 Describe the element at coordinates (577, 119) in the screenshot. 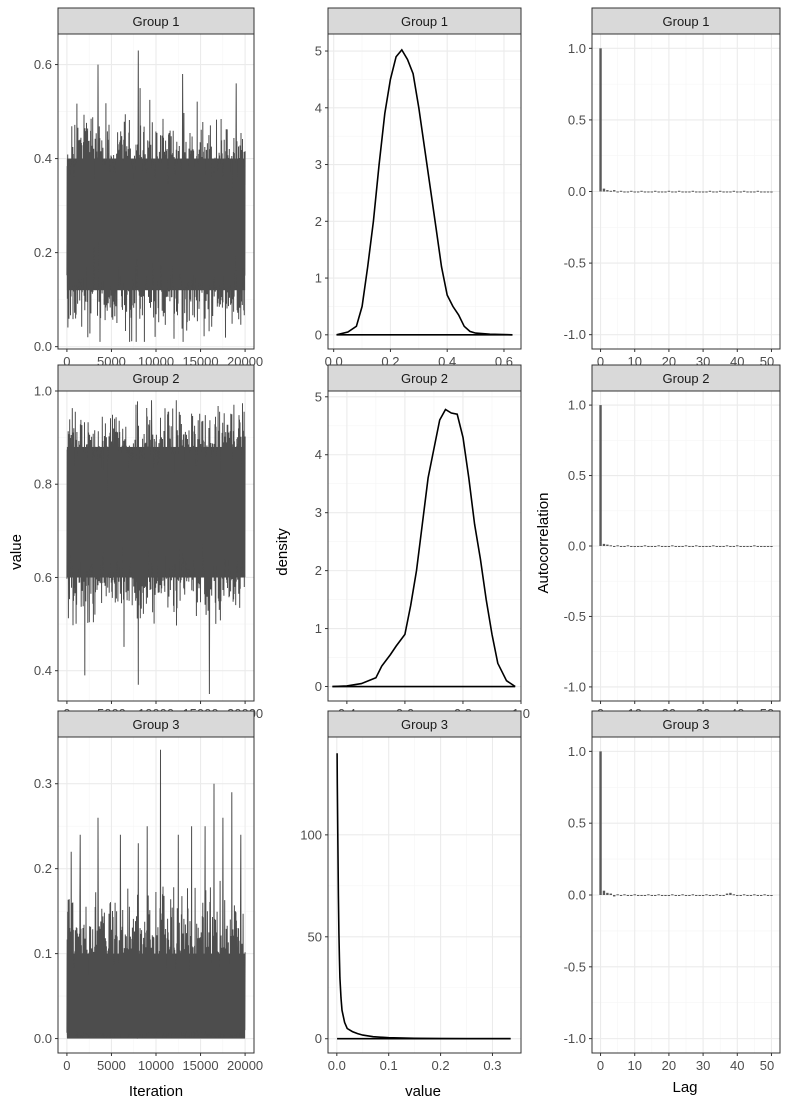

I see `y-tick-label: 0.5` at that location.